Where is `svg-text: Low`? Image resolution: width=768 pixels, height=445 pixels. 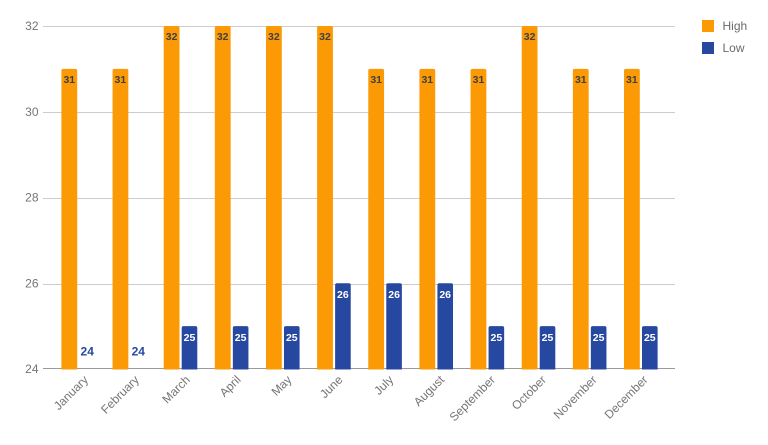 svg-text: Low is located at coordinates (734, 48).